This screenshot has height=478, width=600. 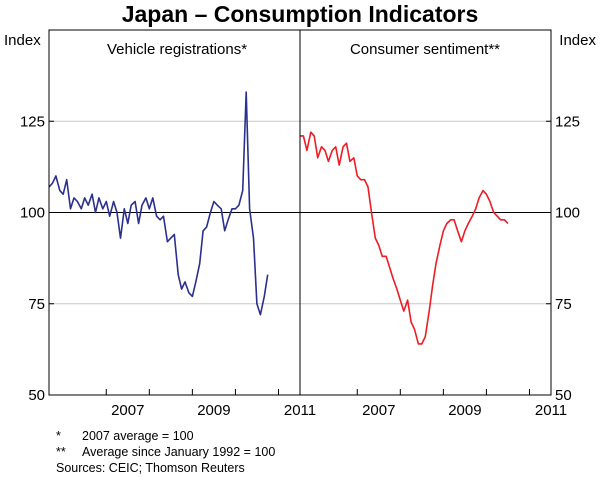 I want to click on ytick-label-right-125: 125, so click(x=567, y=121).